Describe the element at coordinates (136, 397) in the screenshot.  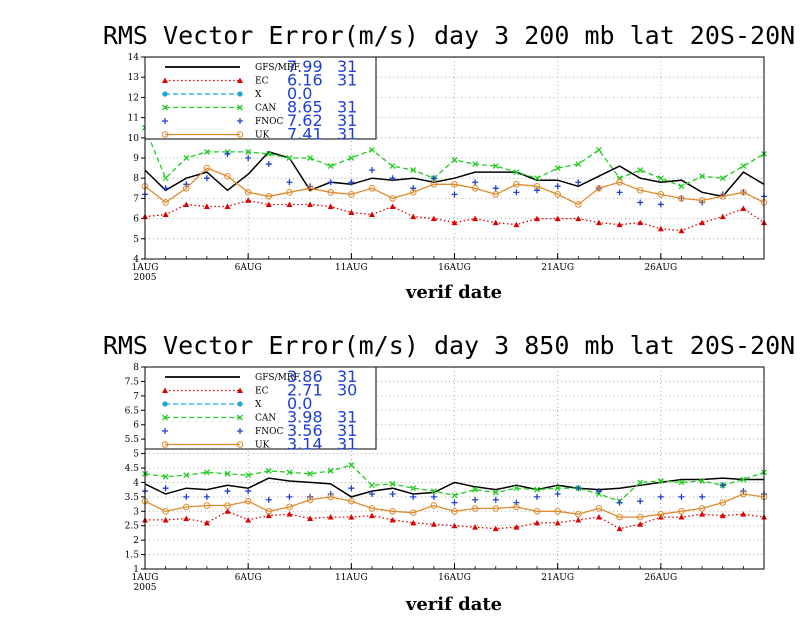
I see `y-tick-label: 7` at that location.